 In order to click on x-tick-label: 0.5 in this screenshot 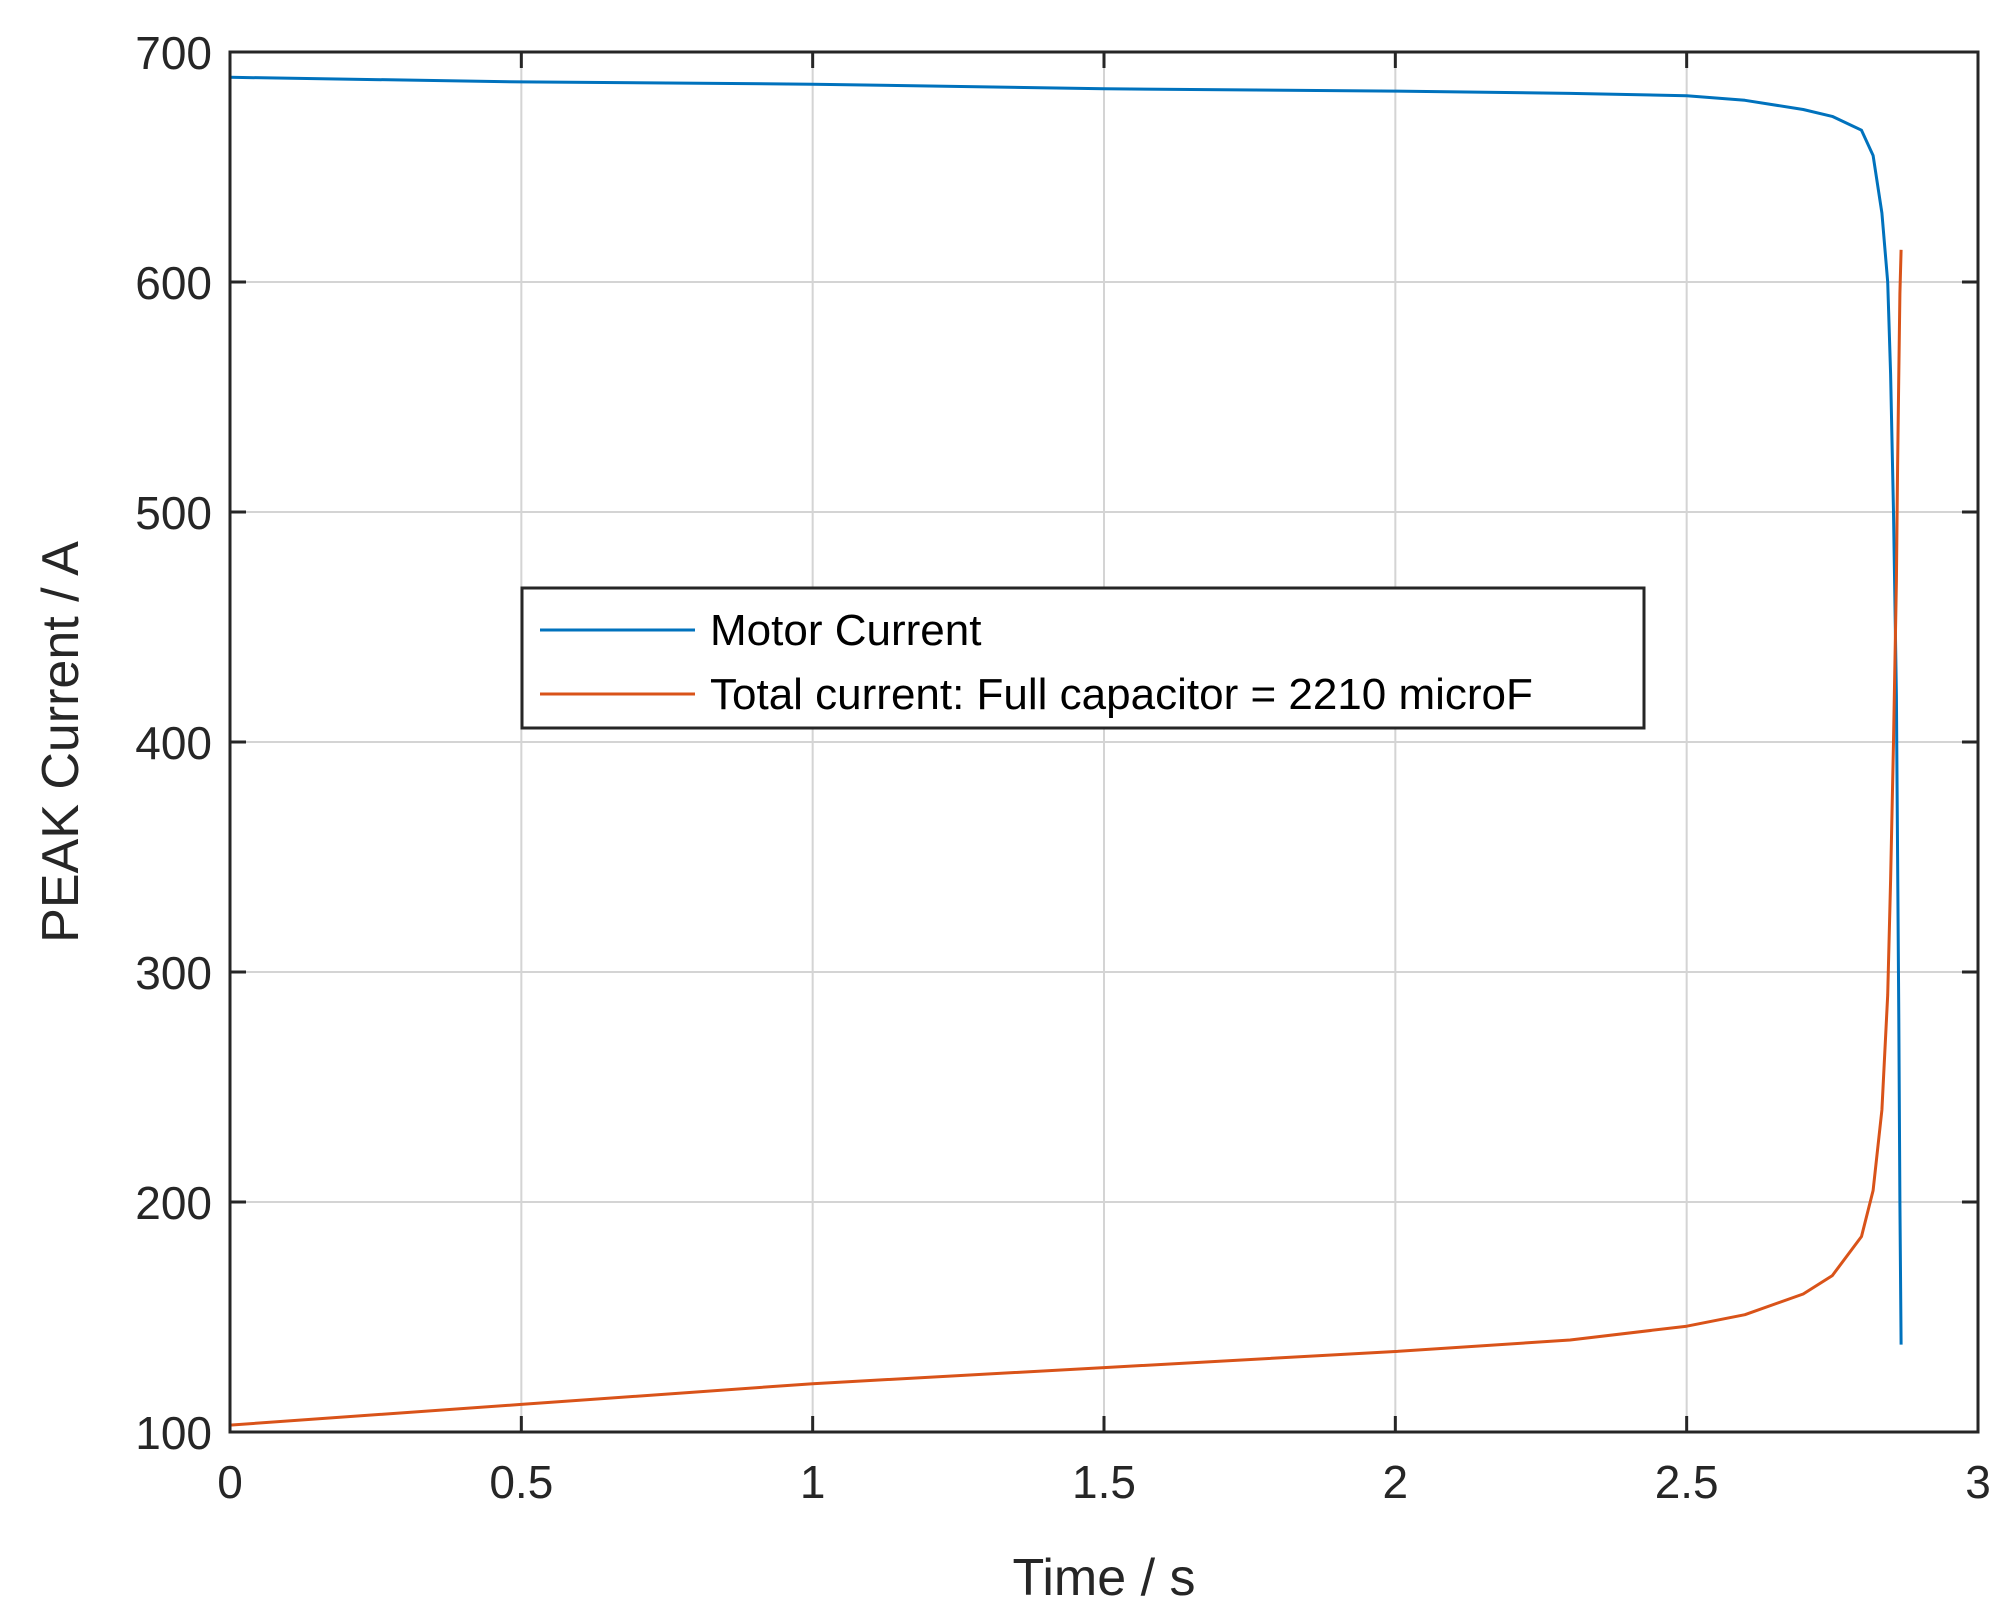, I will do `click(521, 1482)`.